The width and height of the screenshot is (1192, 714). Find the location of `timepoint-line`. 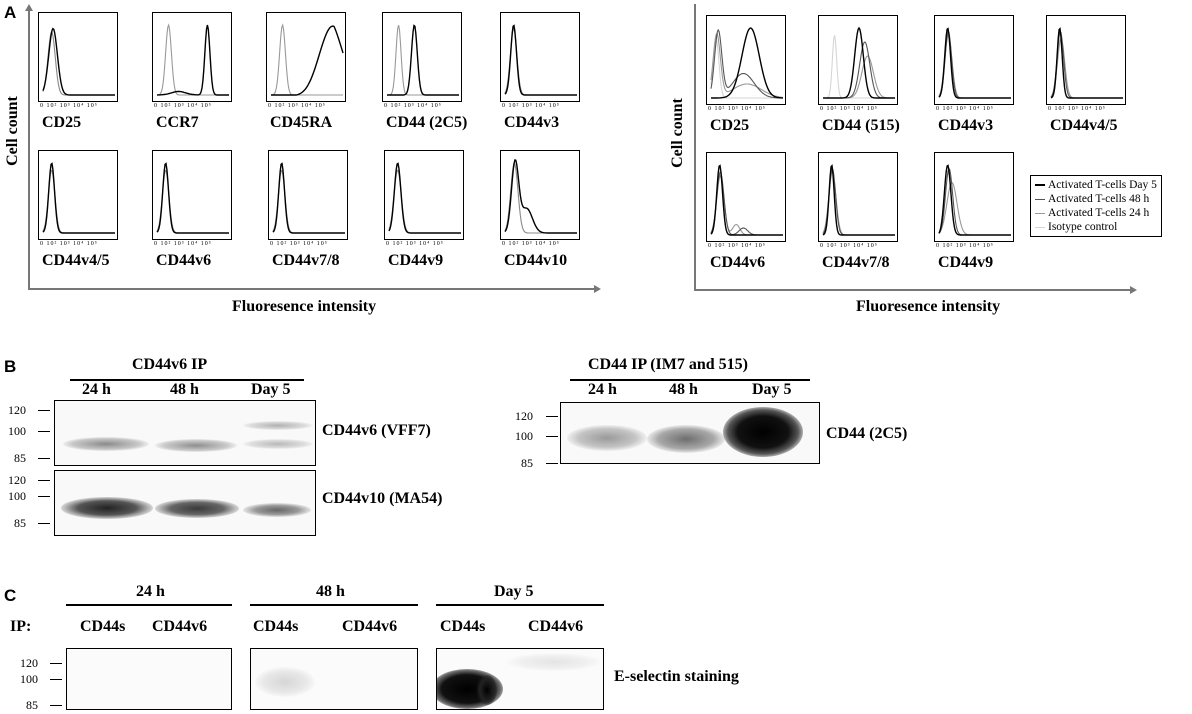

timepoint-line is located at coordinates (334, 605).